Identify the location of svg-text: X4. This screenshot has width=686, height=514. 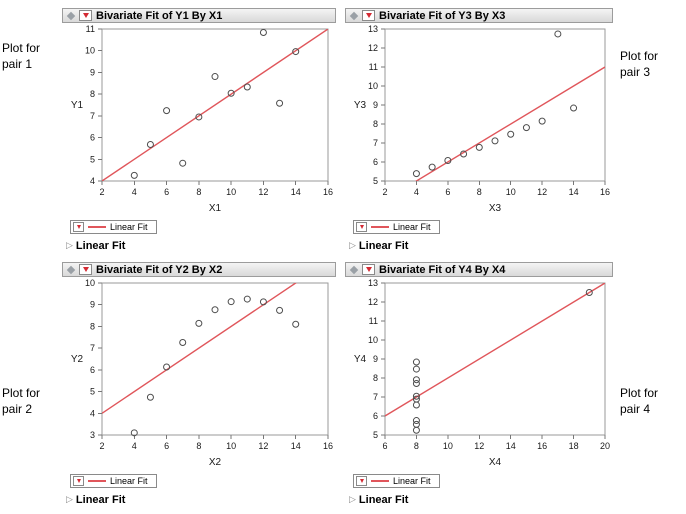
(495, 462).